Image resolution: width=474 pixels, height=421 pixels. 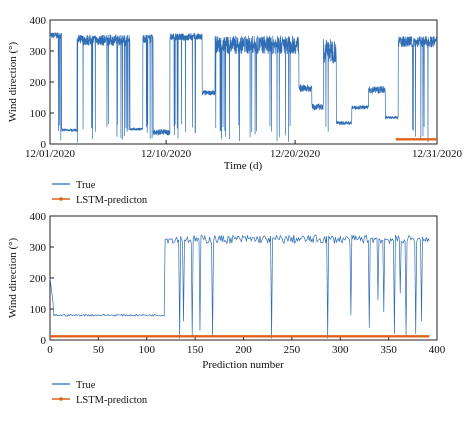 I want to click on x-tick-label: 400, so click(x=437, y=350).